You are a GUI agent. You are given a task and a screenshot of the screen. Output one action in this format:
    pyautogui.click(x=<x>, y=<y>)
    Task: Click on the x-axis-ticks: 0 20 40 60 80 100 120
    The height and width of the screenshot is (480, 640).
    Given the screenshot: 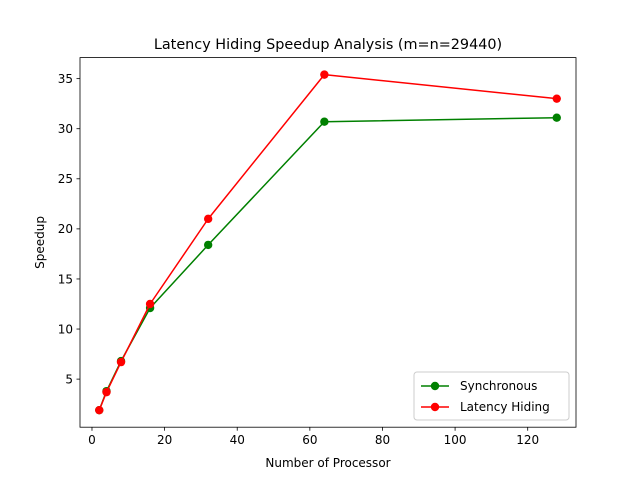 What is the action you would take?
    pyautogui.click(x=313, y=437)
    